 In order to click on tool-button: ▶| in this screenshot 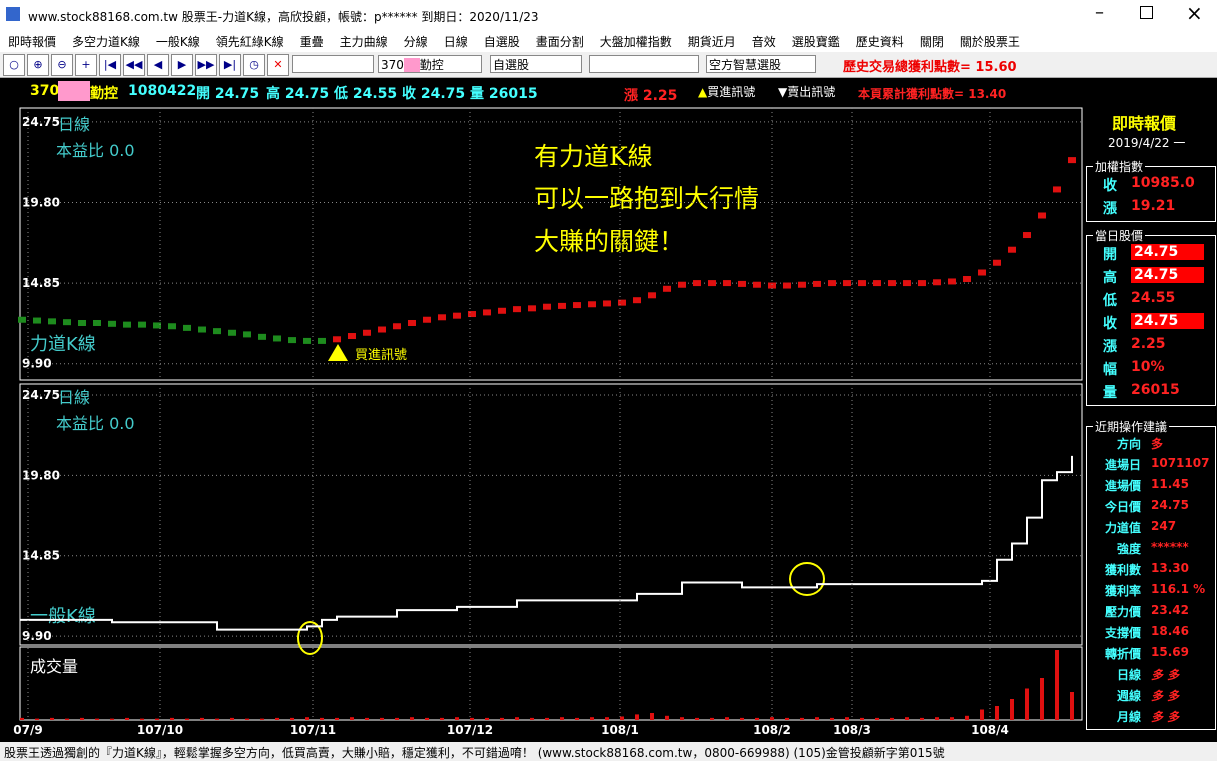, I will do `click(230, 65)`.